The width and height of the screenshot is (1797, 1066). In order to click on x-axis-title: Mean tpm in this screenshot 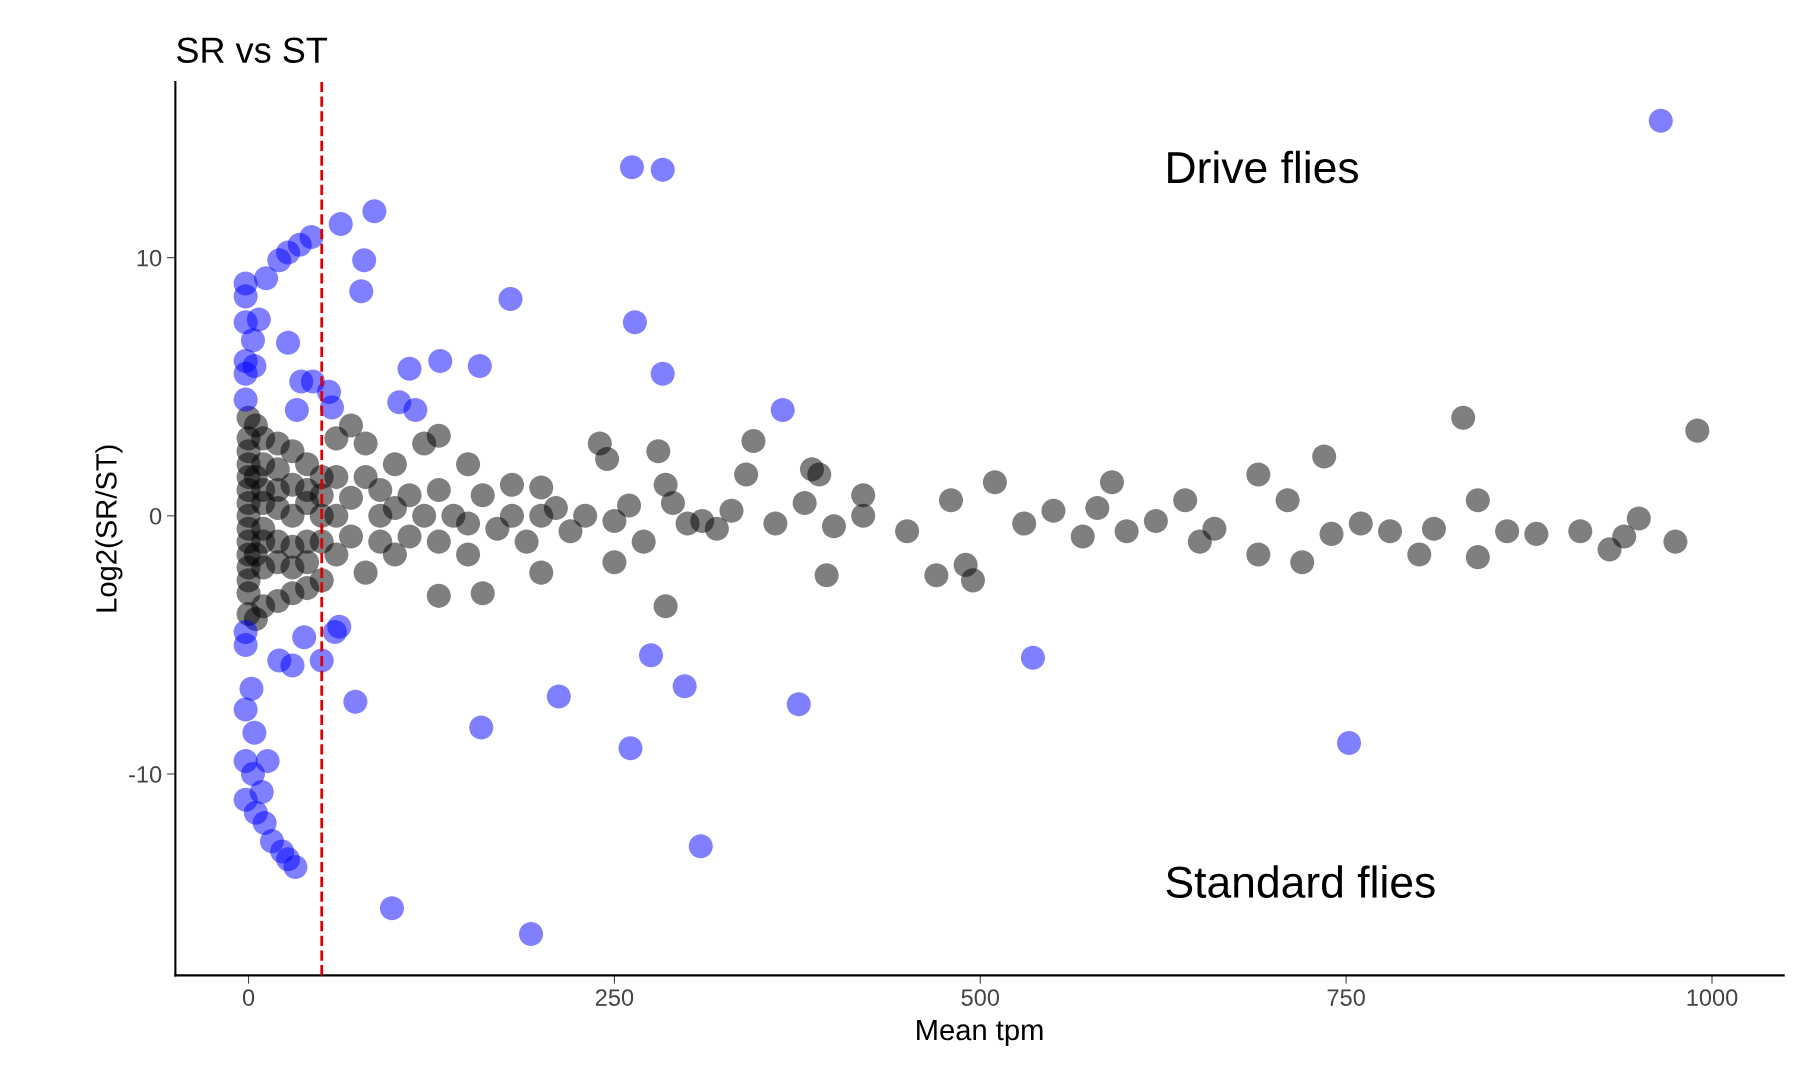, I will do `click(980, 1033)`.